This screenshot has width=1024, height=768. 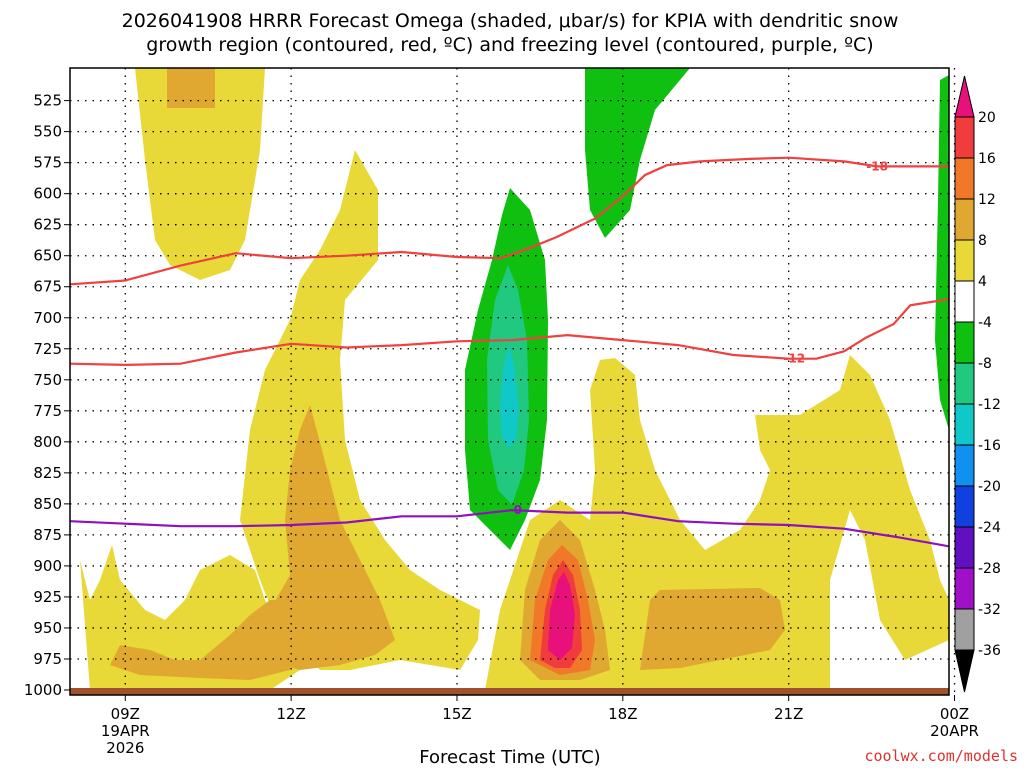 What do you see at coordinates (752, 197) in the screenshot?
I see `dgz-minus-18-line` at bounding box center [752, 197].